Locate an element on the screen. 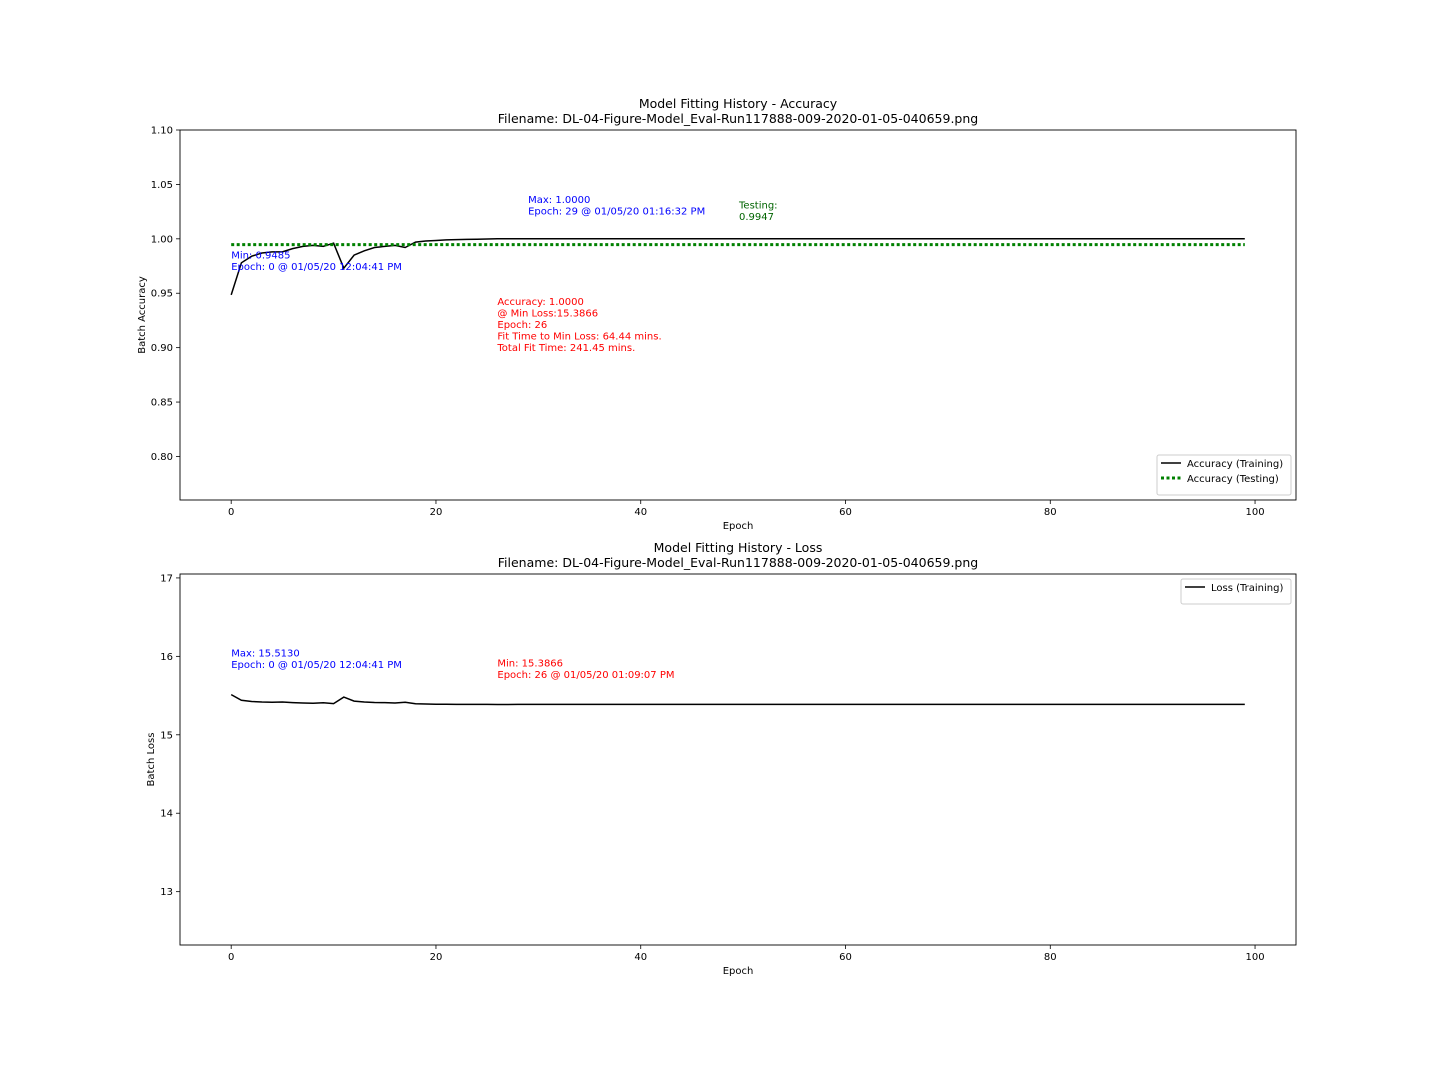  annotation-line: Max: 15.5130 is located at coordinates (265, 653).